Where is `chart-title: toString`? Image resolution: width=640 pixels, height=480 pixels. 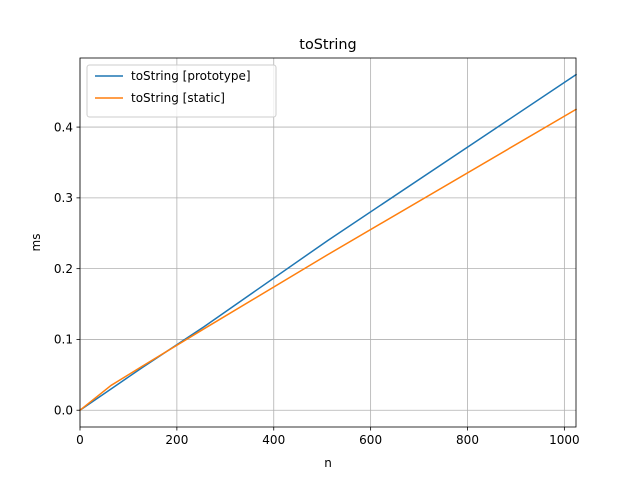 chart-title: toString is located at coordinates (327, 45).